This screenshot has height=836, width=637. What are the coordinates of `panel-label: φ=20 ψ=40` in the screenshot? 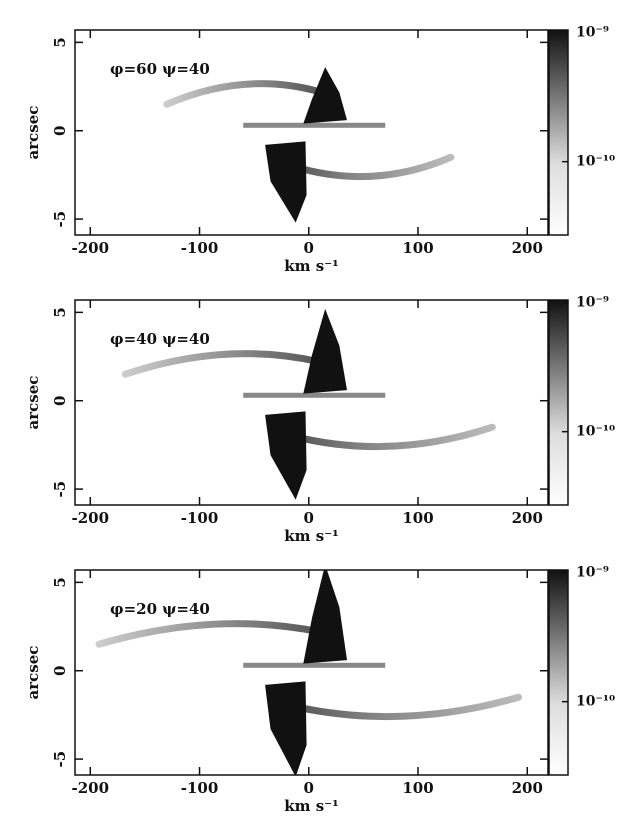 It's located at (160, 609).